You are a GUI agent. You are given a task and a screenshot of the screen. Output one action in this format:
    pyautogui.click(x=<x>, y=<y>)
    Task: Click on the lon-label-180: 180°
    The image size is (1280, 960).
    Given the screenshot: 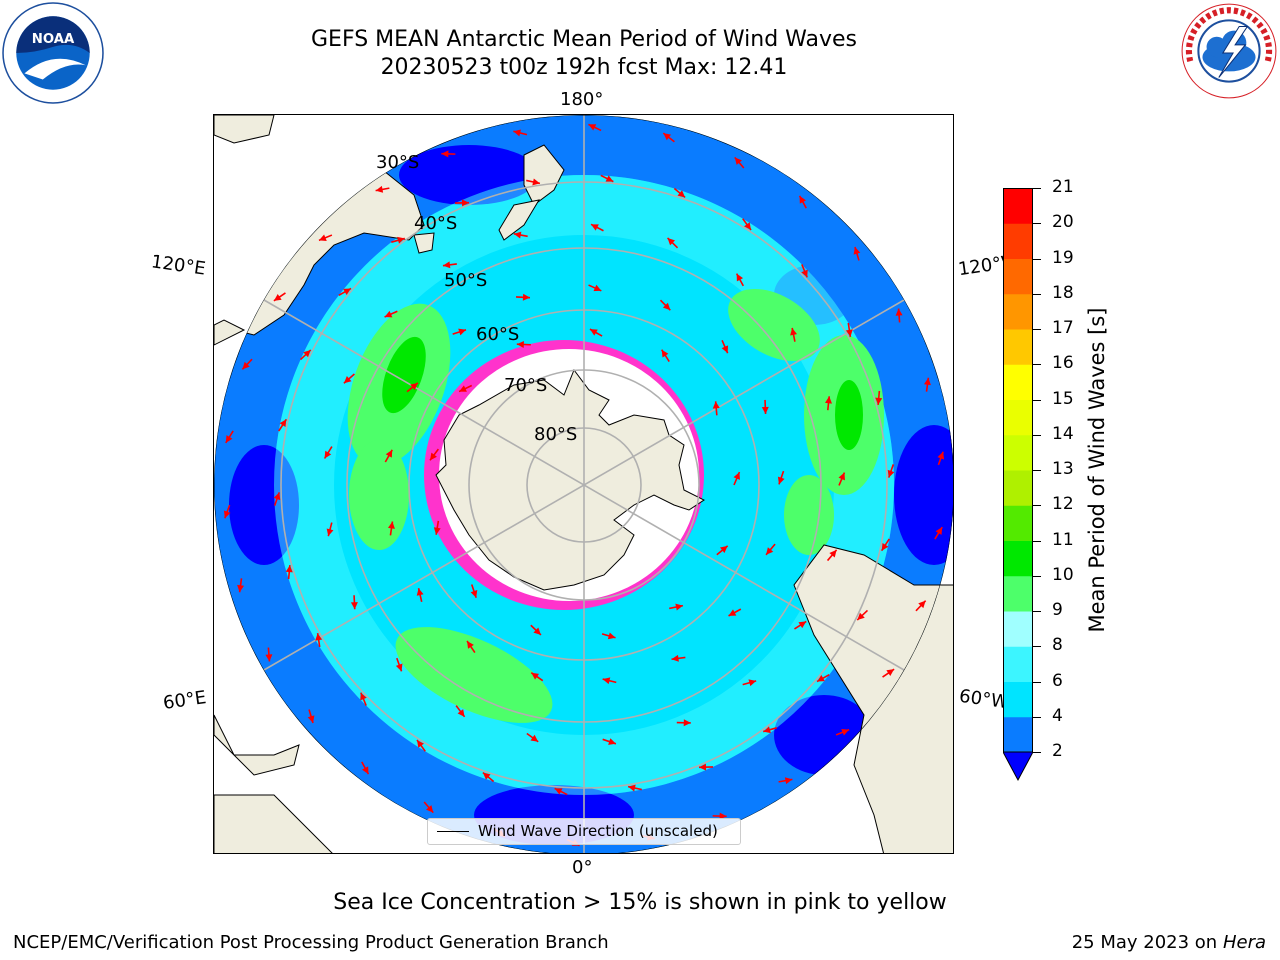 What is the action you would take?
    pyautogui.click(x=582, y=99)
    